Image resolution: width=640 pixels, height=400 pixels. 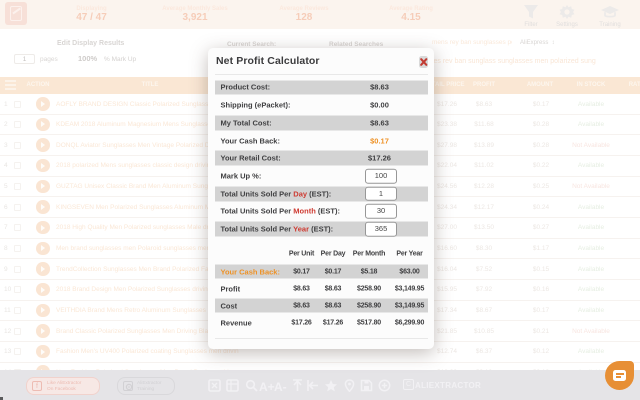 I want to click on svg-text: A-, so click(x=280, y=386).